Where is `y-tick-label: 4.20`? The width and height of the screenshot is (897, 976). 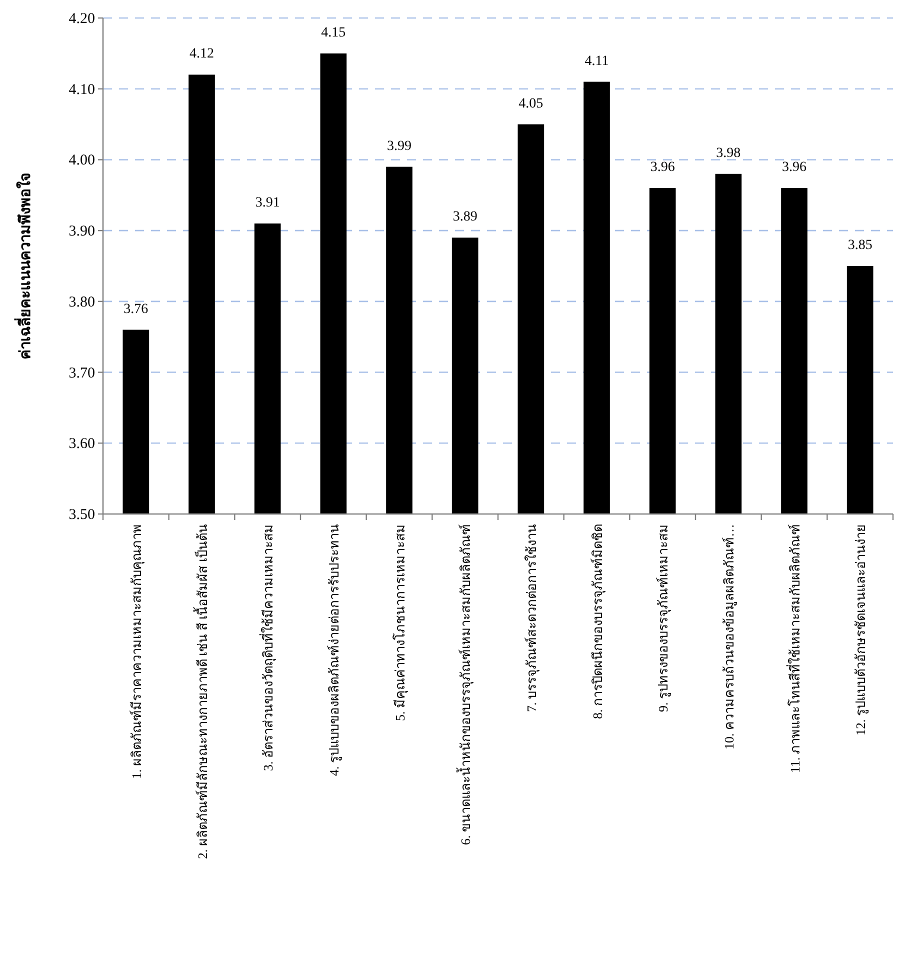
y-tick-label: 4.20 is located at coordinates (81, 19).